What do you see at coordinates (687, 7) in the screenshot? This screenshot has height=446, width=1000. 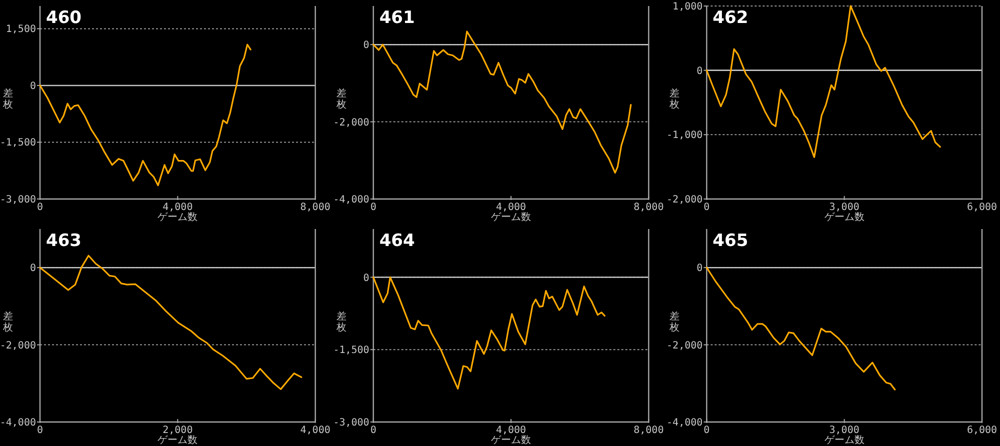 I see `y-tick-label: 1,000` at bounding box center [687, 7].